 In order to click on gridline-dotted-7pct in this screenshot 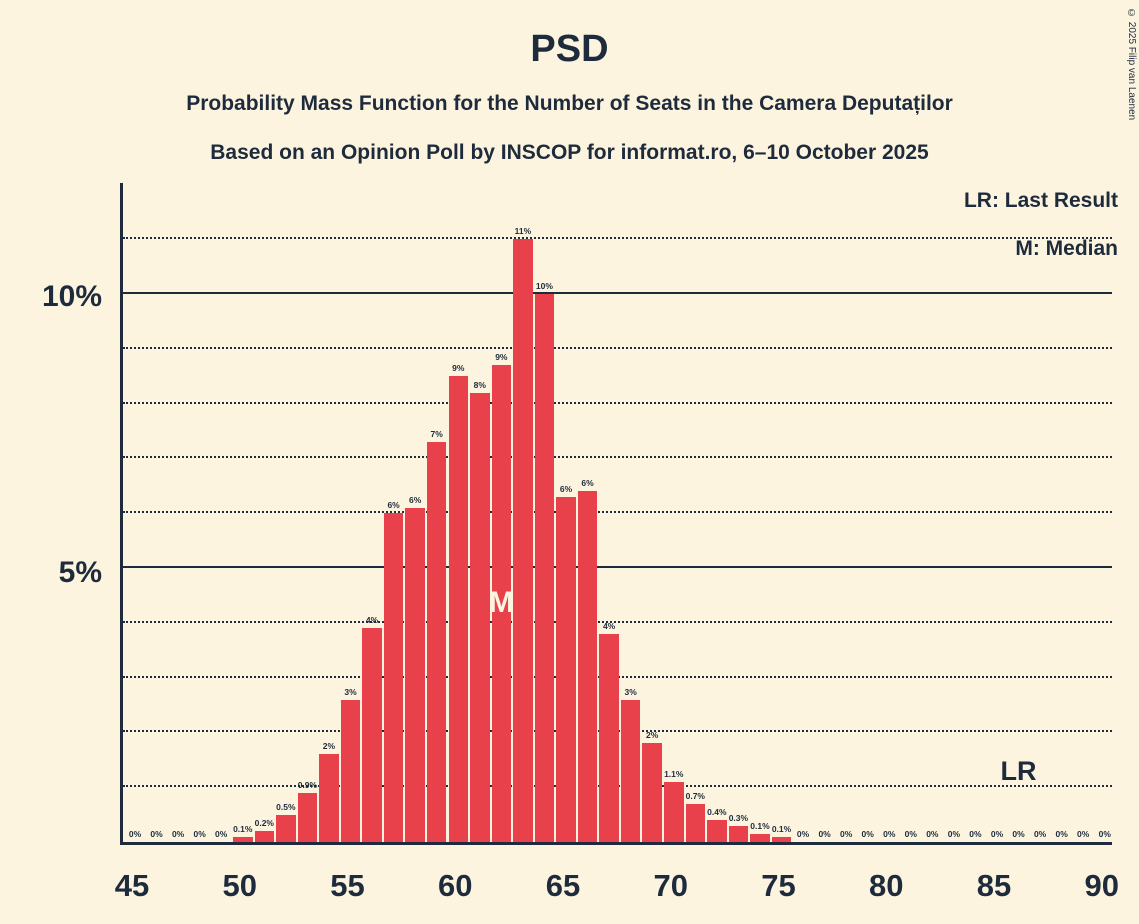, I will do `click(617, 457)`.